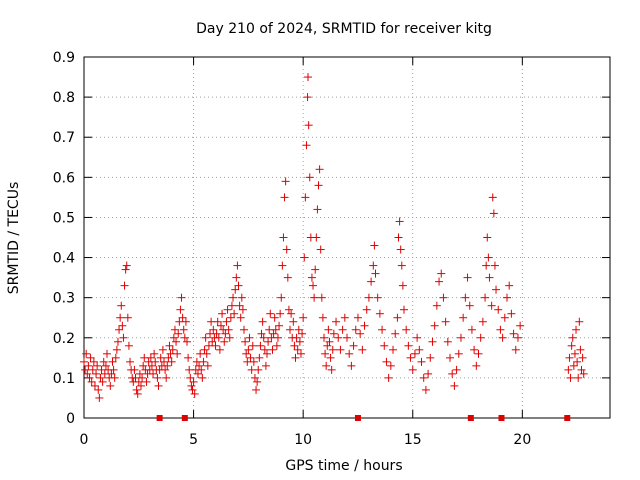  Describe the element at coordinates (64, 259) in the screenshot. I see `y-tick-label: 0.4` at that location.